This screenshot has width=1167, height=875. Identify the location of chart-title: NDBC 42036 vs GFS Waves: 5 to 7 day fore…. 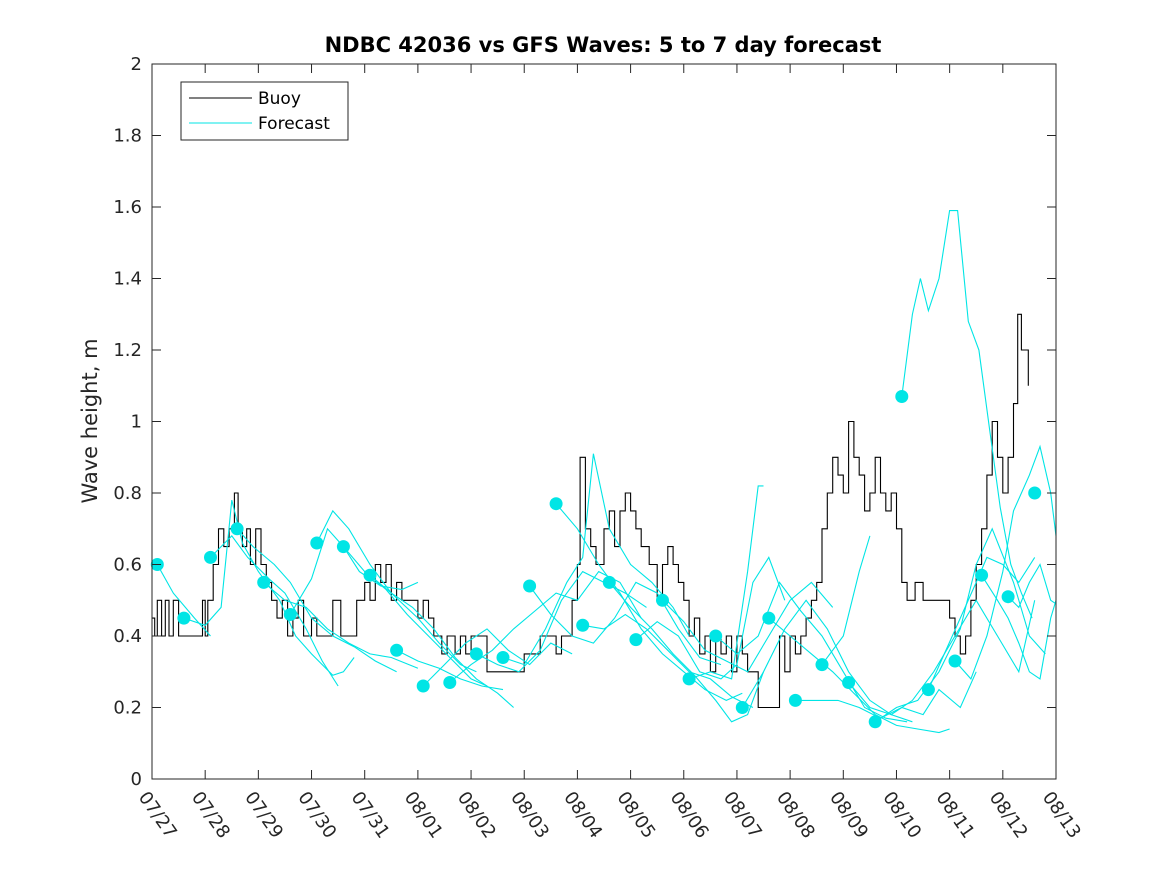
(603, 45).